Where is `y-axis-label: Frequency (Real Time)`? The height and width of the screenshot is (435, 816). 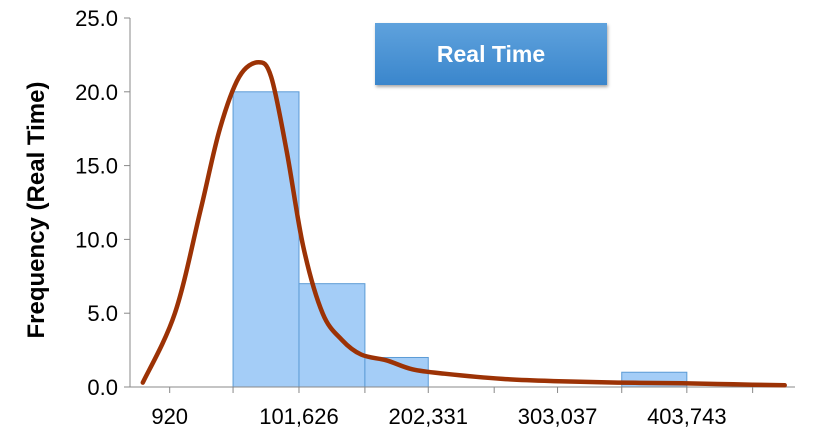 y-axis-label: Frequency (Real Time) is located at coordinates (36, 210).